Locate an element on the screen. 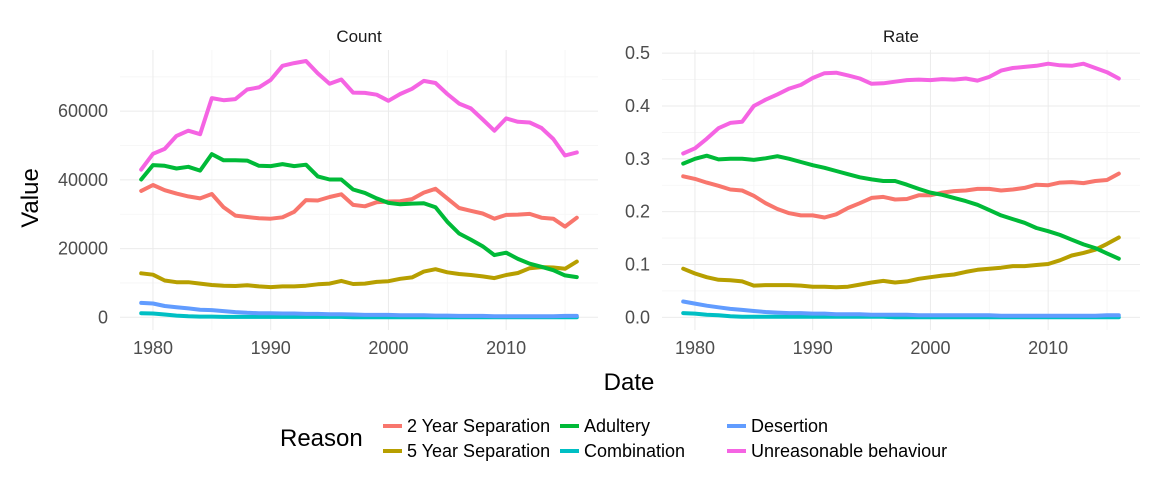 The image size is (1152, 480). y-tick-label: 0.5 is located at coordinates (637, 53).